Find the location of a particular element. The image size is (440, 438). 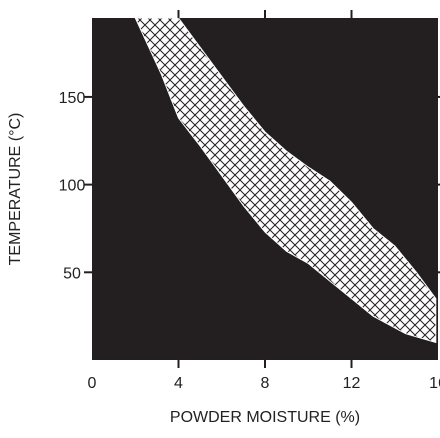

y-tick-labels: 50 100 150 is located at coordinates (72, 186).